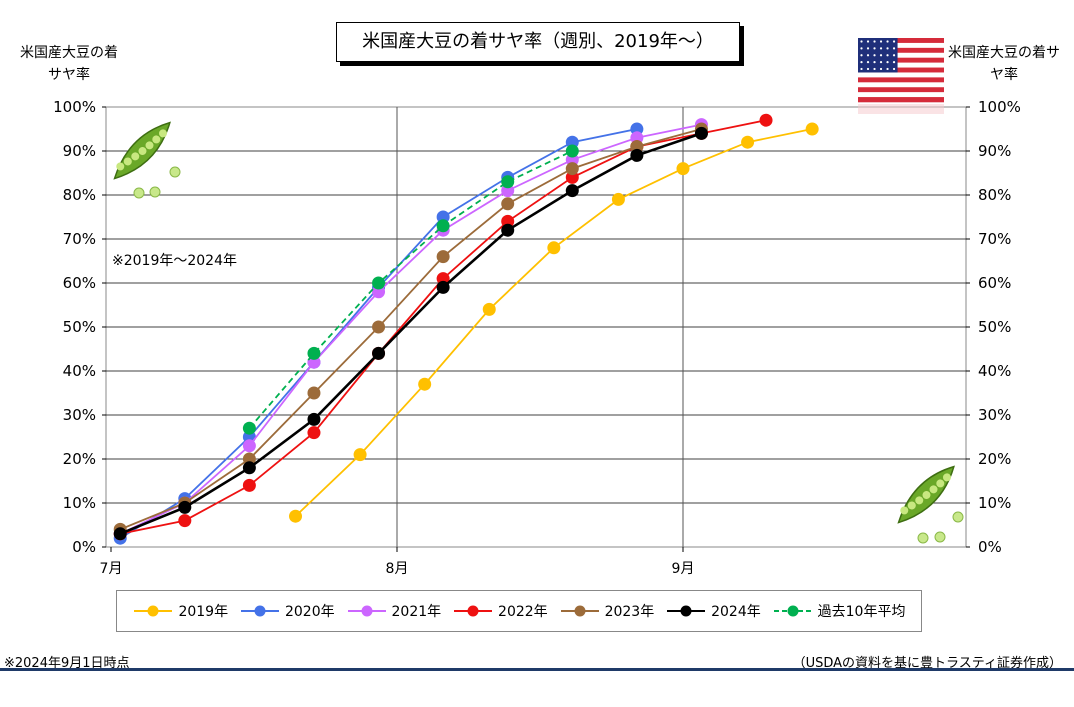 This screenshot has width=1074, height=707. What do you see at coordinates (901, 70) in the screenshot?
I see `us-flag-icon` at bounding box center [901, 70].